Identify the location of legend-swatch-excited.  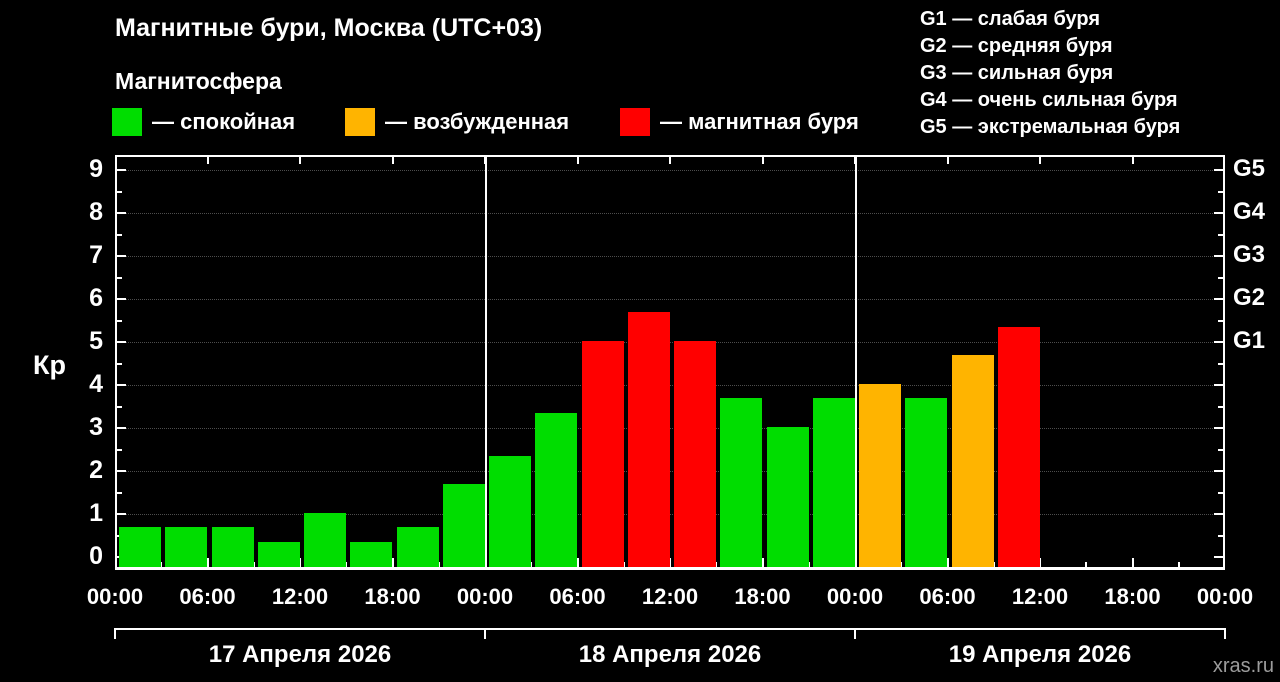
(360, 122).